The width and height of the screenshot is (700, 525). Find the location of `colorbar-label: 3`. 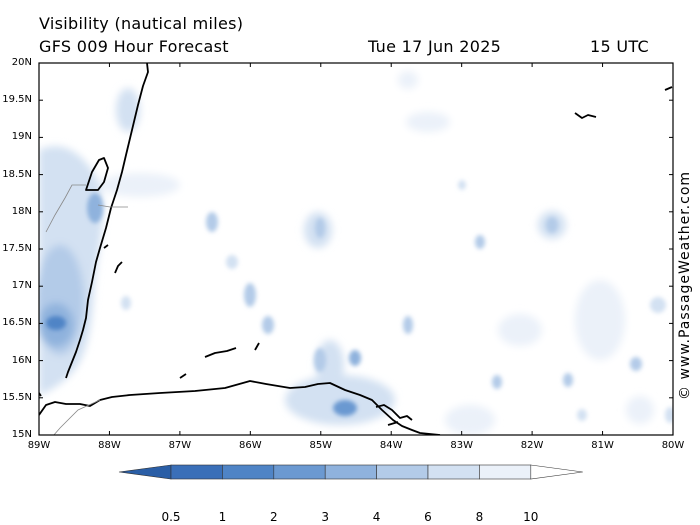

colorbar-label: 3 is located at coordinates (325, 517).